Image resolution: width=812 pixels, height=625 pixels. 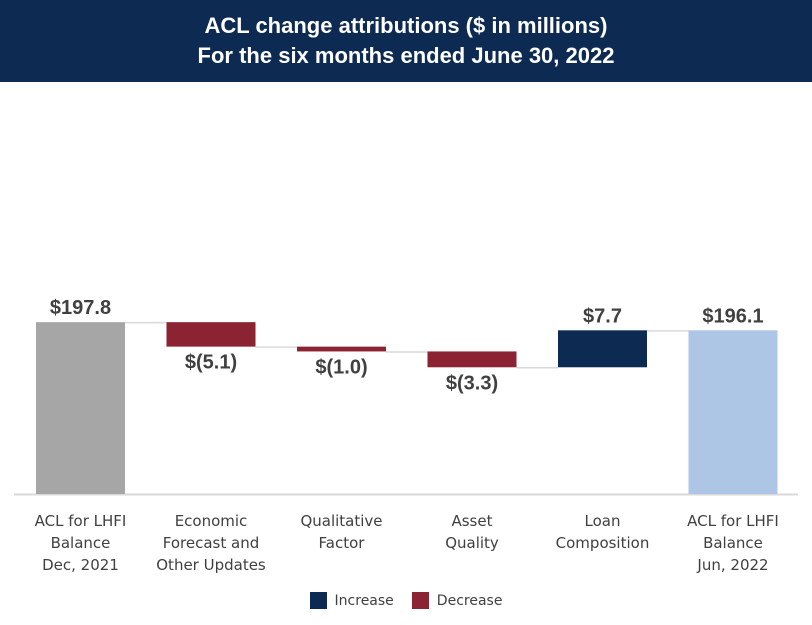 I want to click on legend-item-increase: Increase, so click(x=351, y=600).